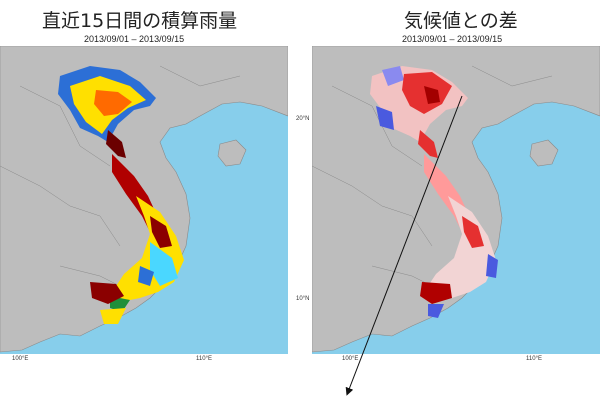 Image resolution: width=600 pixels, height=400 pixels. Describe the element at coordinates (140, 21) in the screenshot. I see `left-map-title: 直近15日間の積算雨量` at that location.